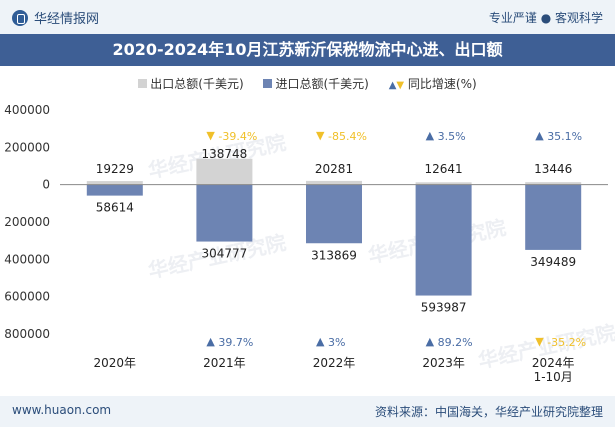 This screenshot has width=615, height=427. I want to click on export-value-label: 138748, so click(224, 154).